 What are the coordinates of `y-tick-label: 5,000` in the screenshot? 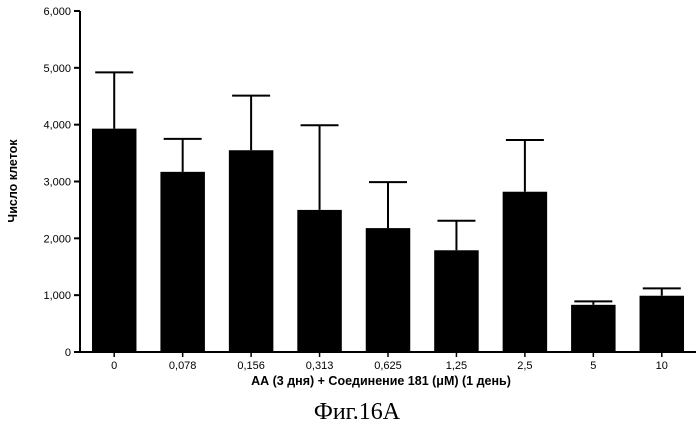 It's located at (57, 69).